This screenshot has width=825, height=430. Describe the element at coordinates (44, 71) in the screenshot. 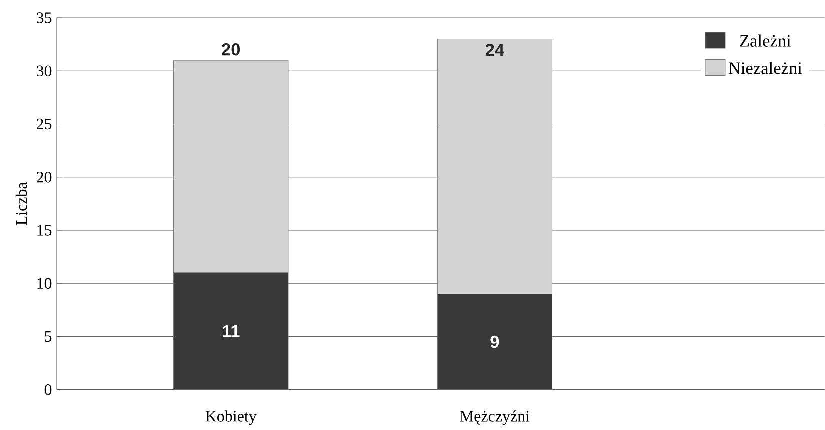

I see `y-tick-label: 30` at that location.